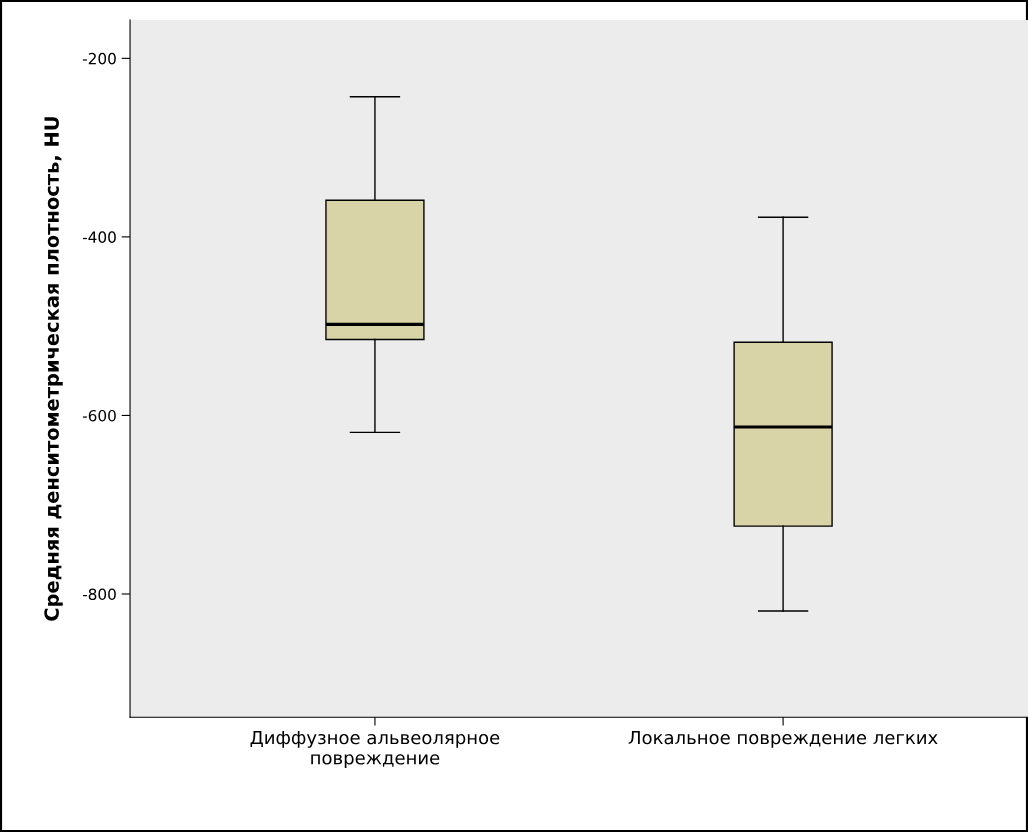 Image resolution: width=1028 pixels, height=832 pixels. Describe the element at coordinates (99, 237) in the screenshot. I see `y-tick-label: -400` at that location.